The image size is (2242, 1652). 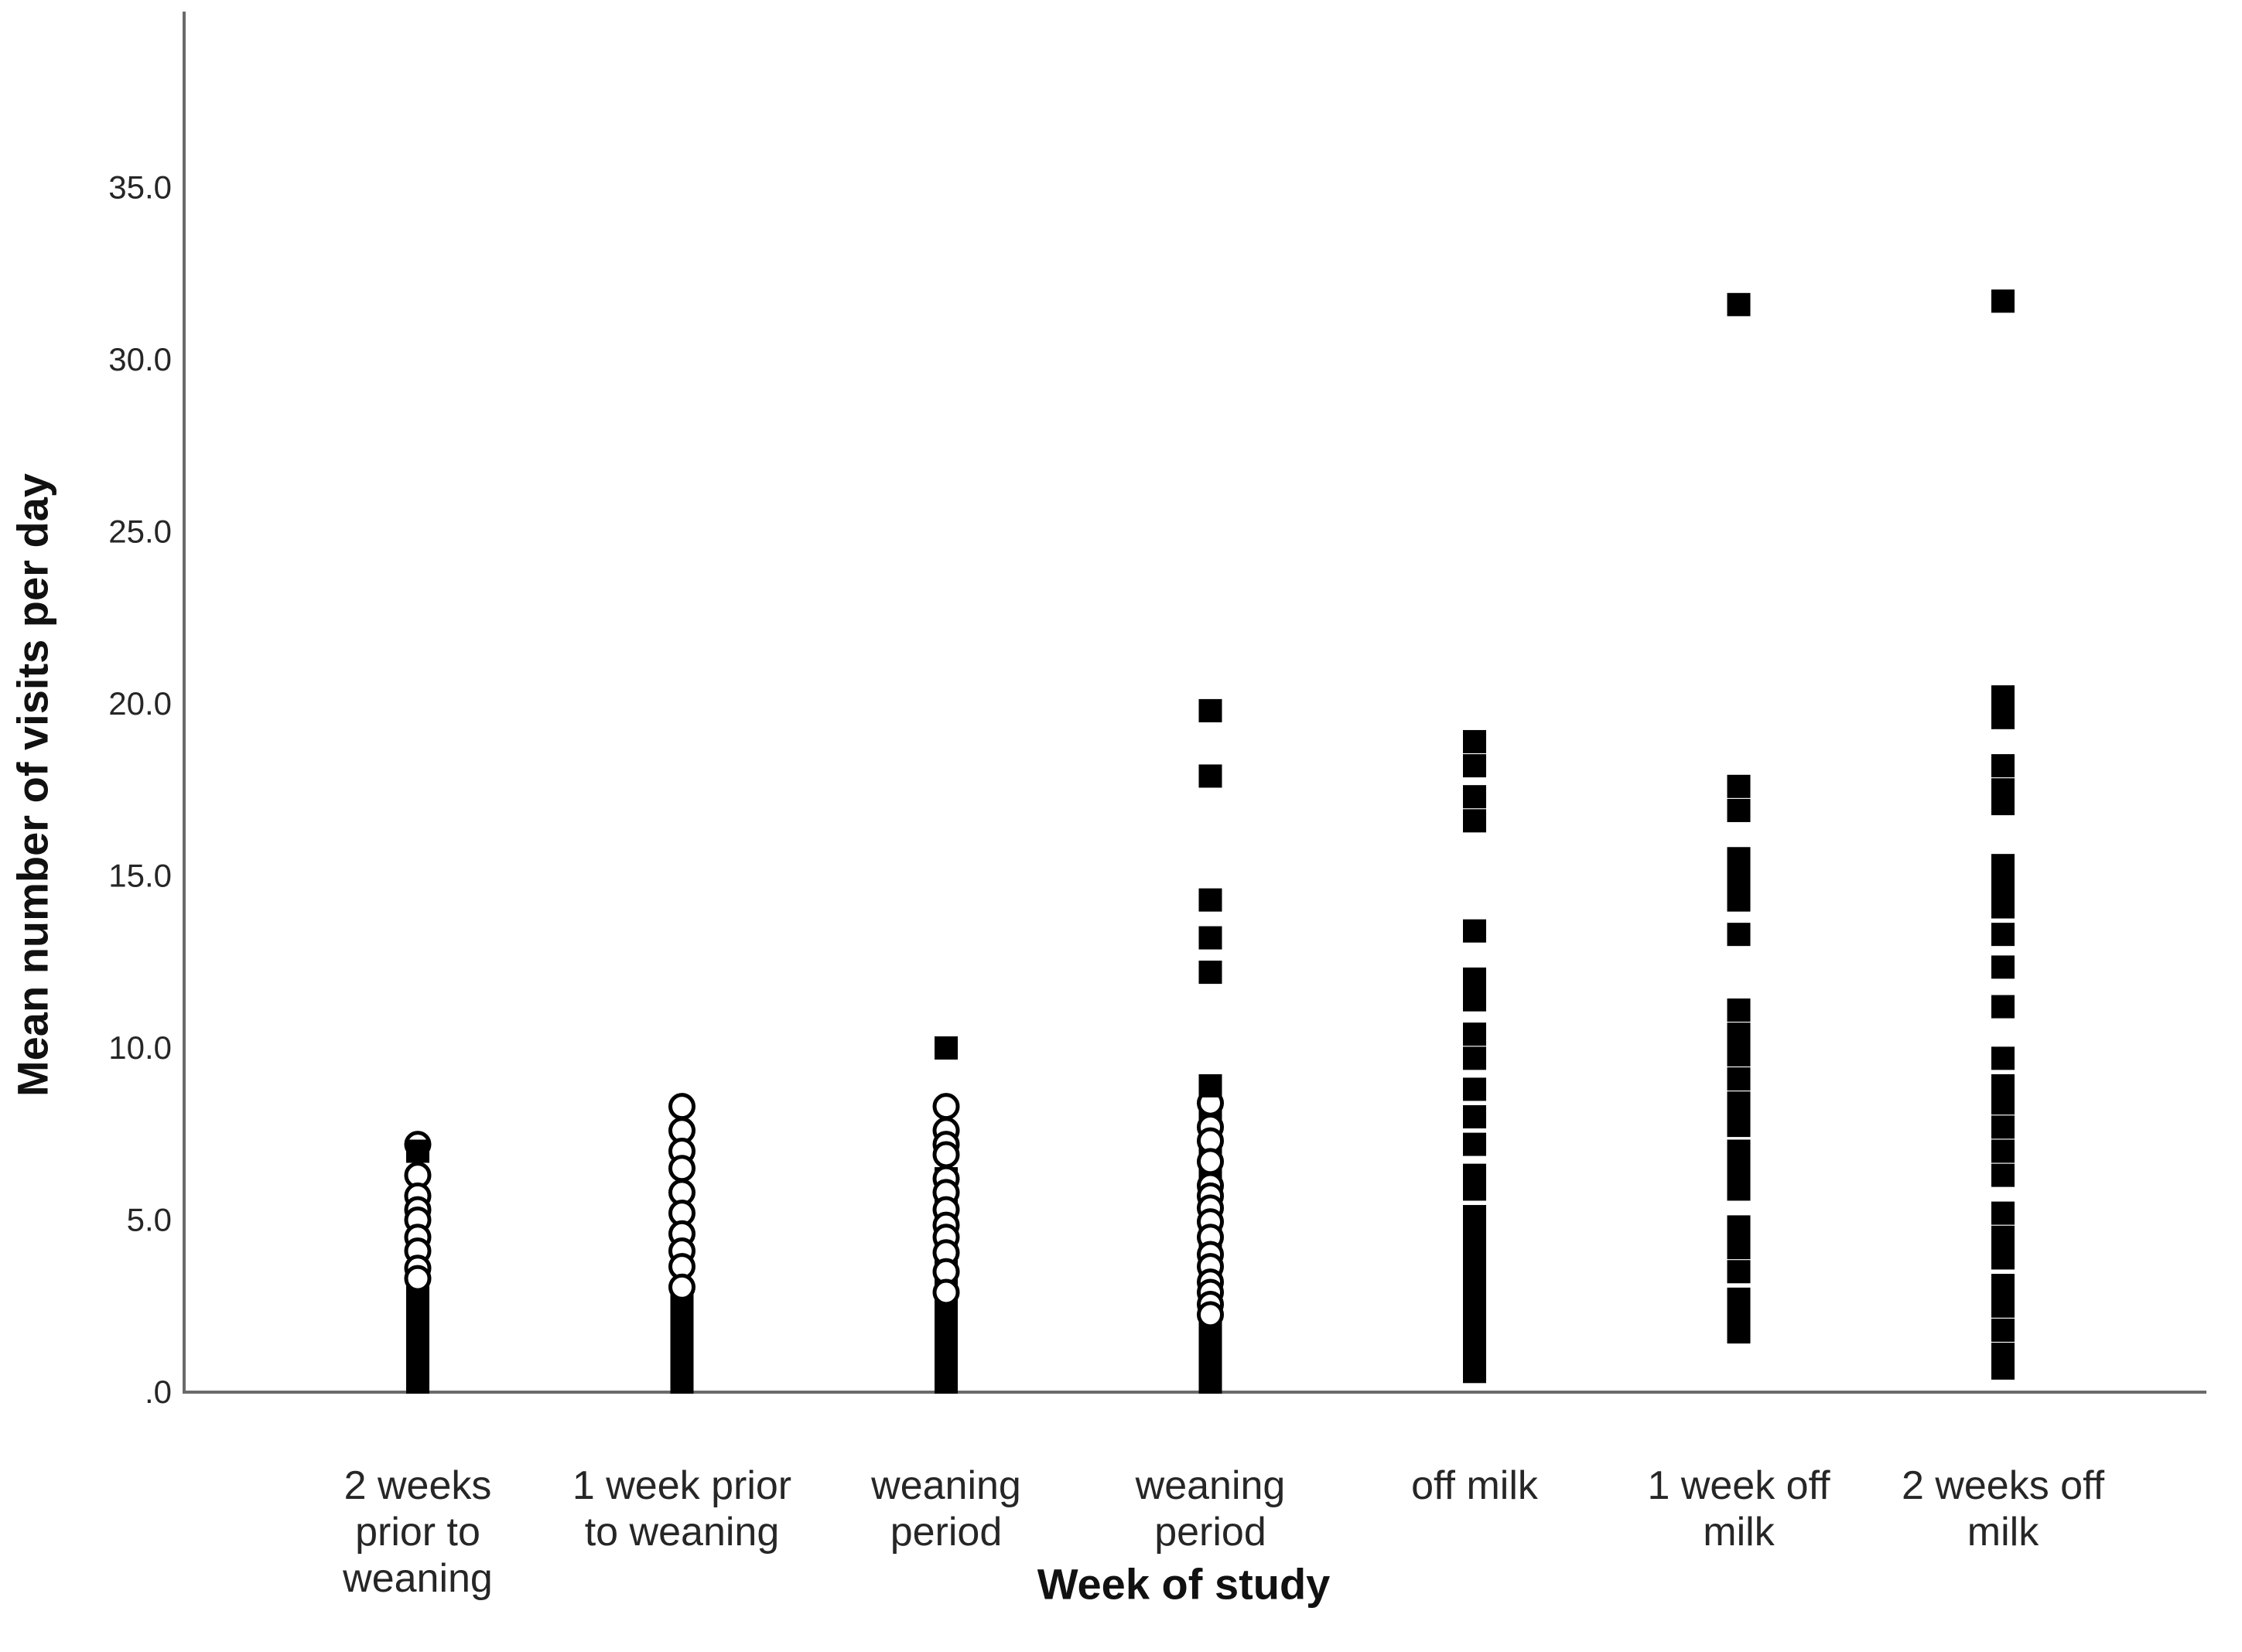 I want to click on y-tick-label: 5.0, so click(x=149, y=1220).